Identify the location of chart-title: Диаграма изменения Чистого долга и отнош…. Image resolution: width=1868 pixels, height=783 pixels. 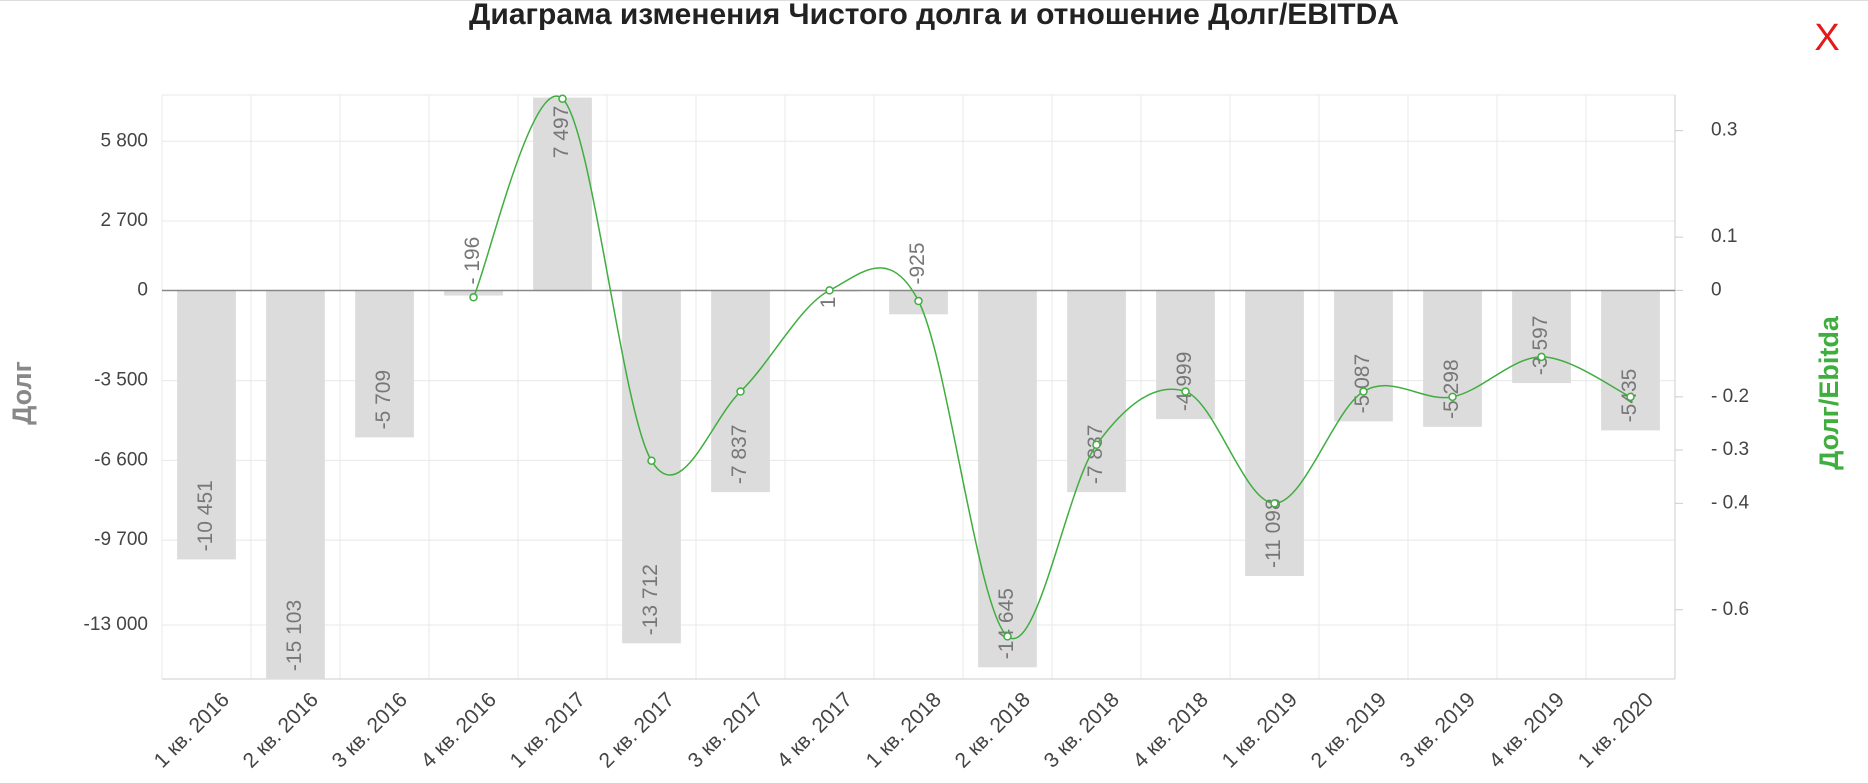
(934, 15).